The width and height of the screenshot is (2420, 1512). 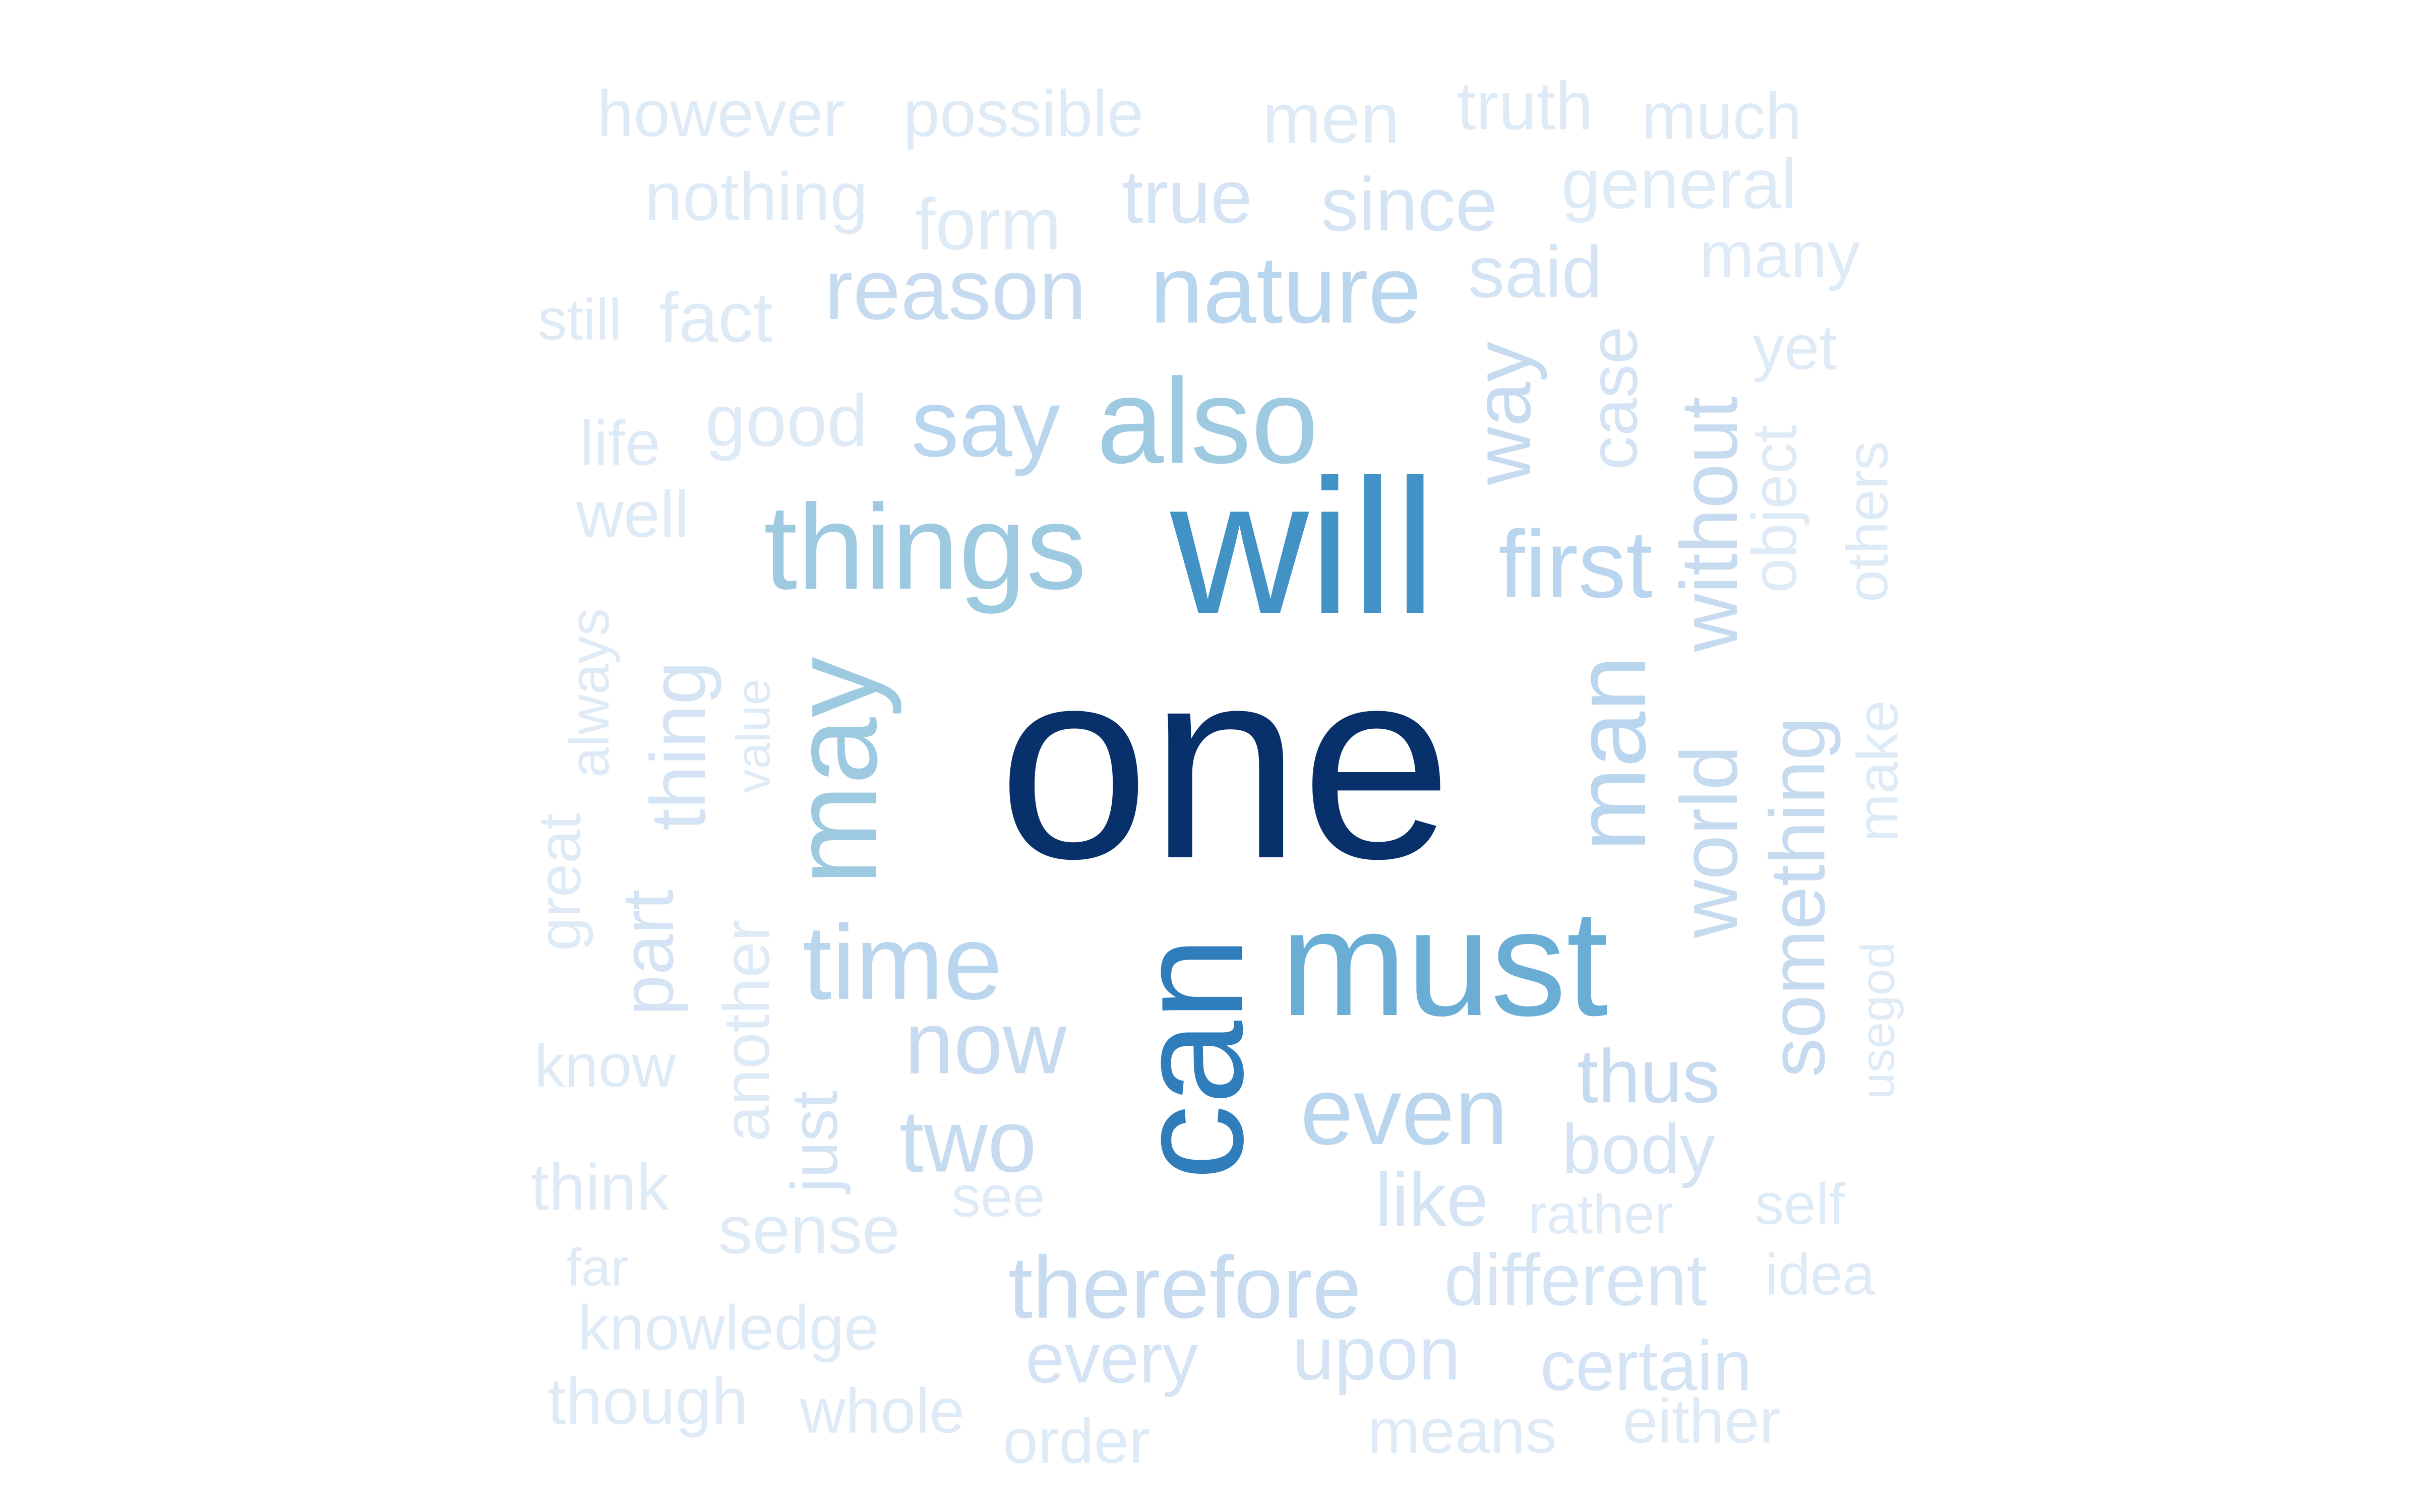 I want to click on word-idea: idea, so click(x=1820, y=1274).